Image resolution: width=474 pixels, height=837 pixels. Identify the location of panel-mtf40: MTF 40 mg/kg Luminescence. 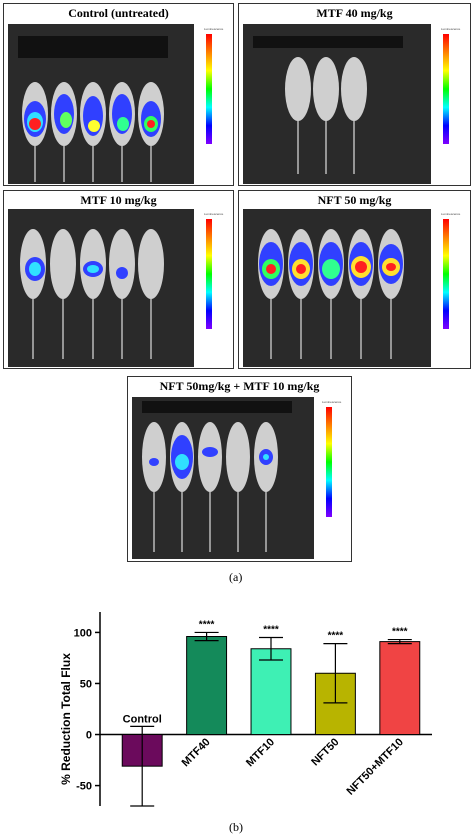
(354, 94).